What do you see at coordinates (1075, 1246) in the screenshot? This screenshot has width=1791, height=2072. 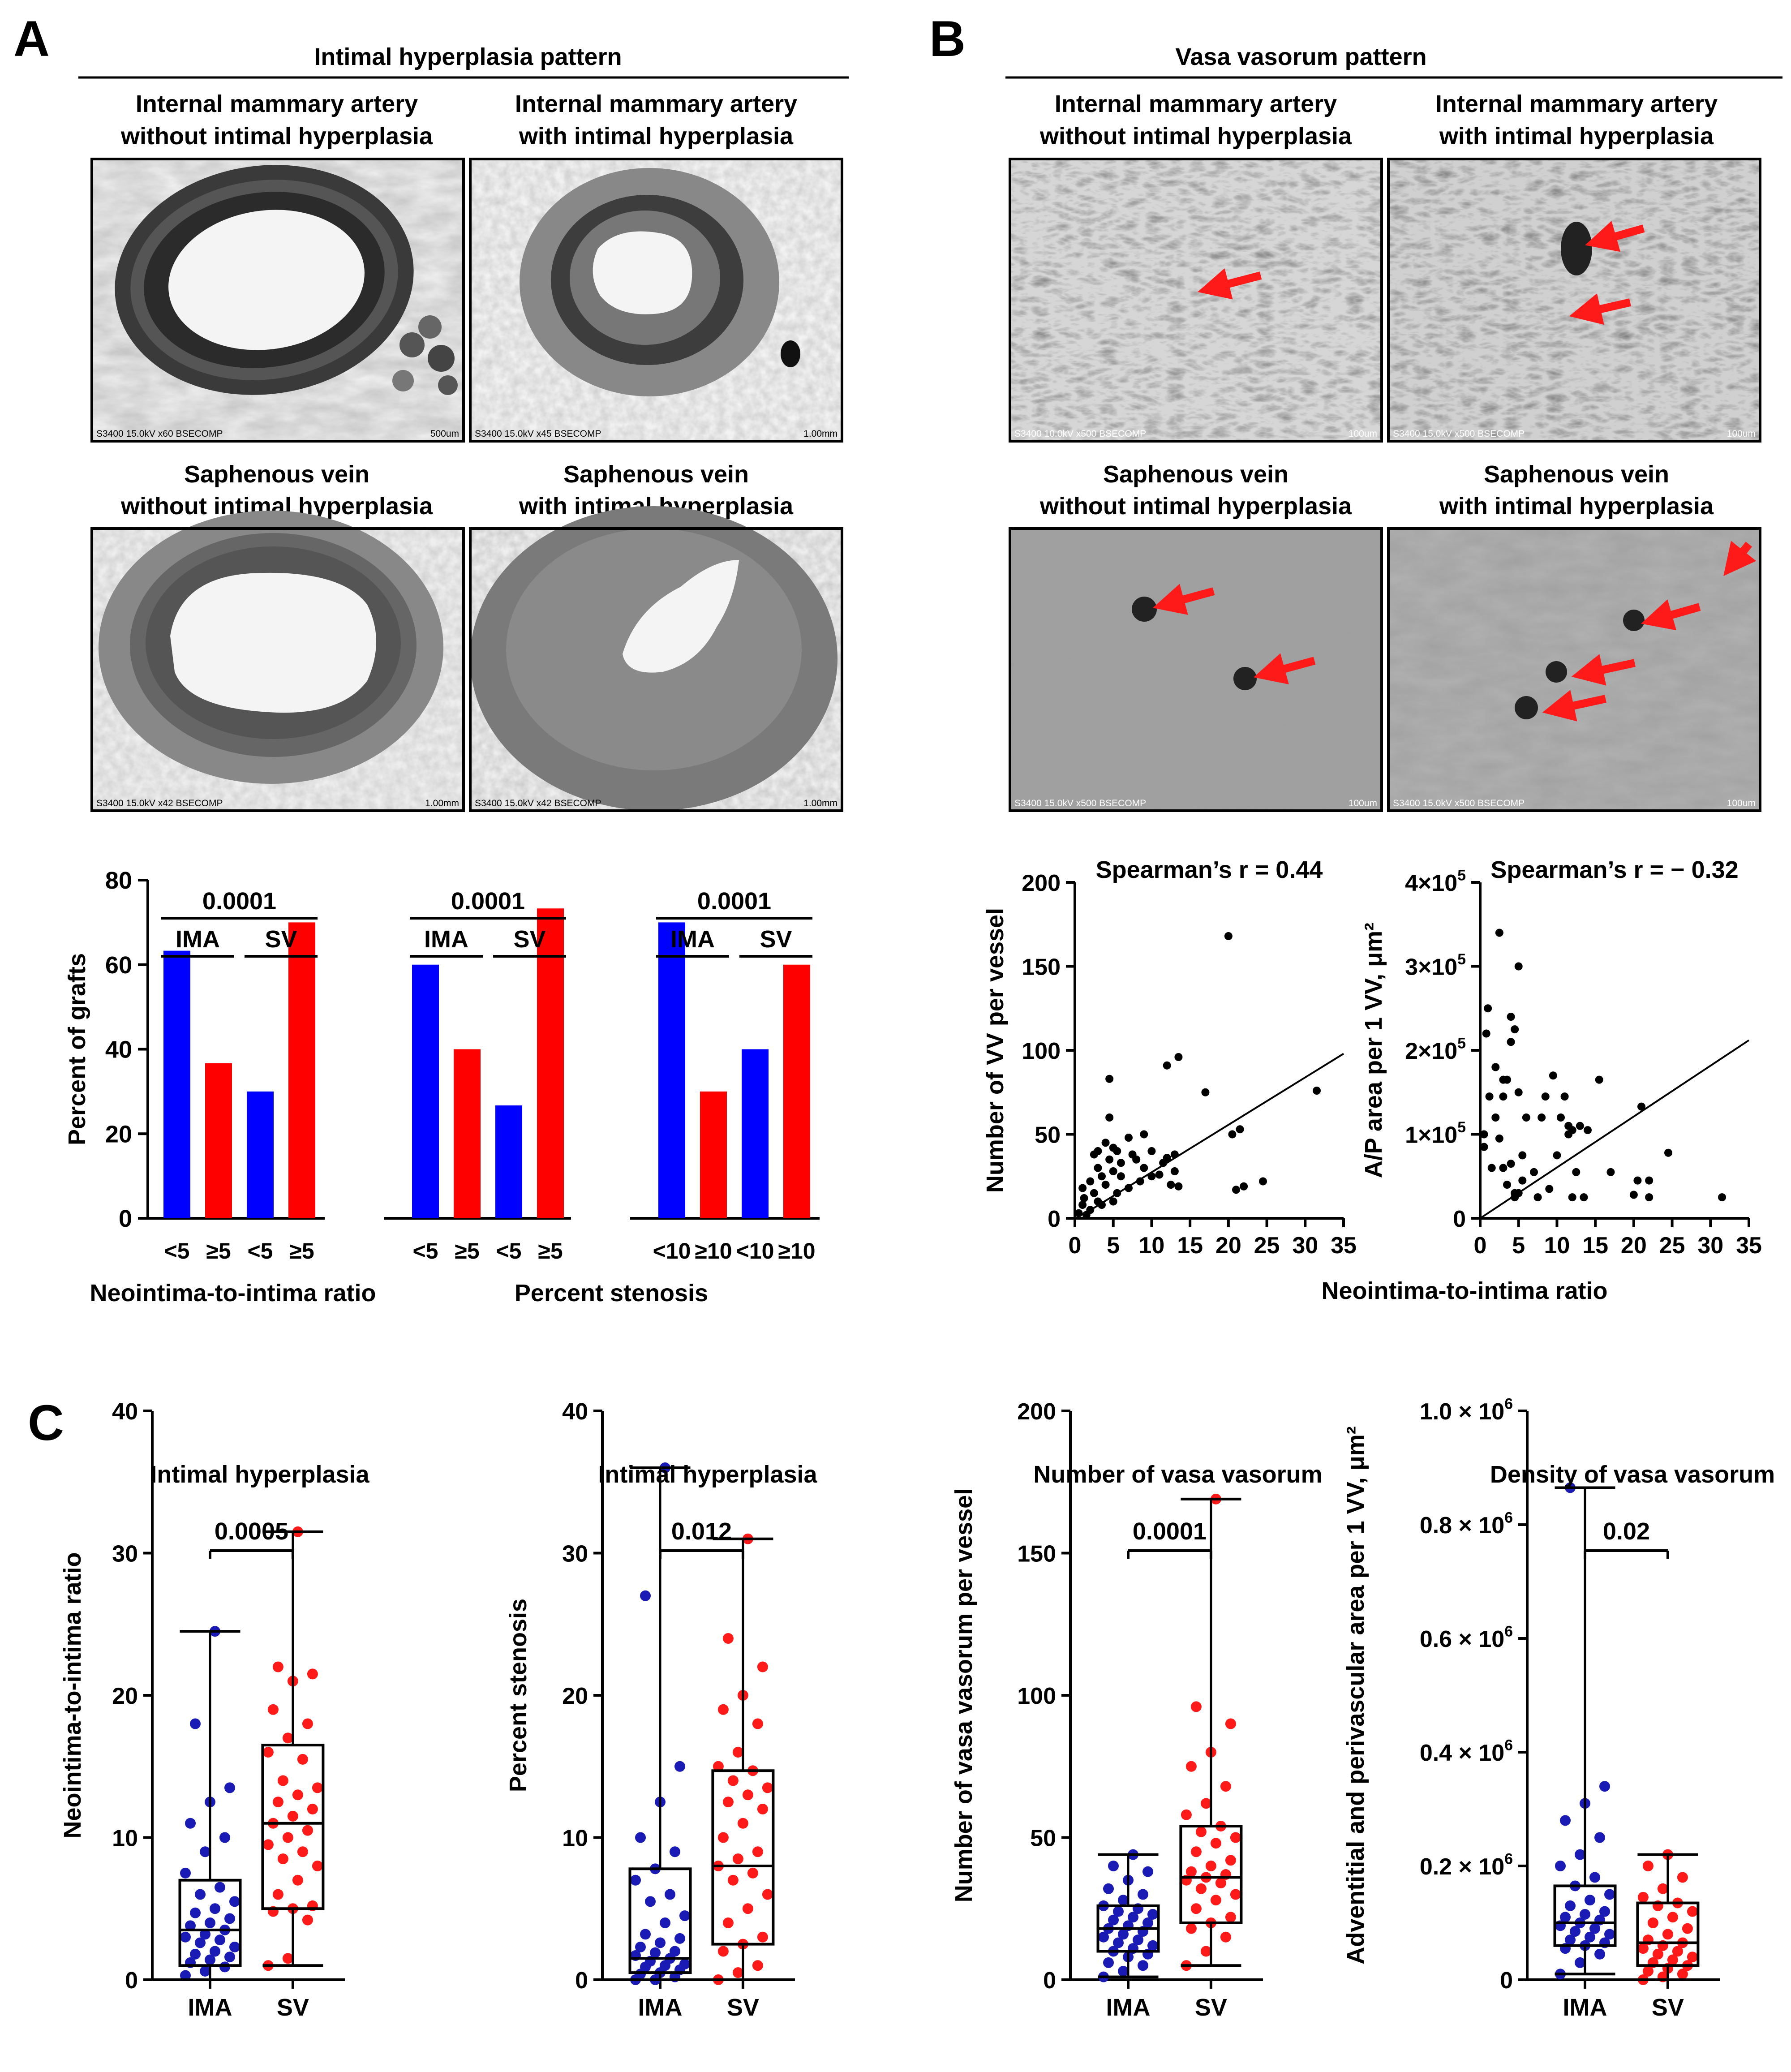 I see `scatter-x-tick-label: 0` at bounding box center [1075, 1246].